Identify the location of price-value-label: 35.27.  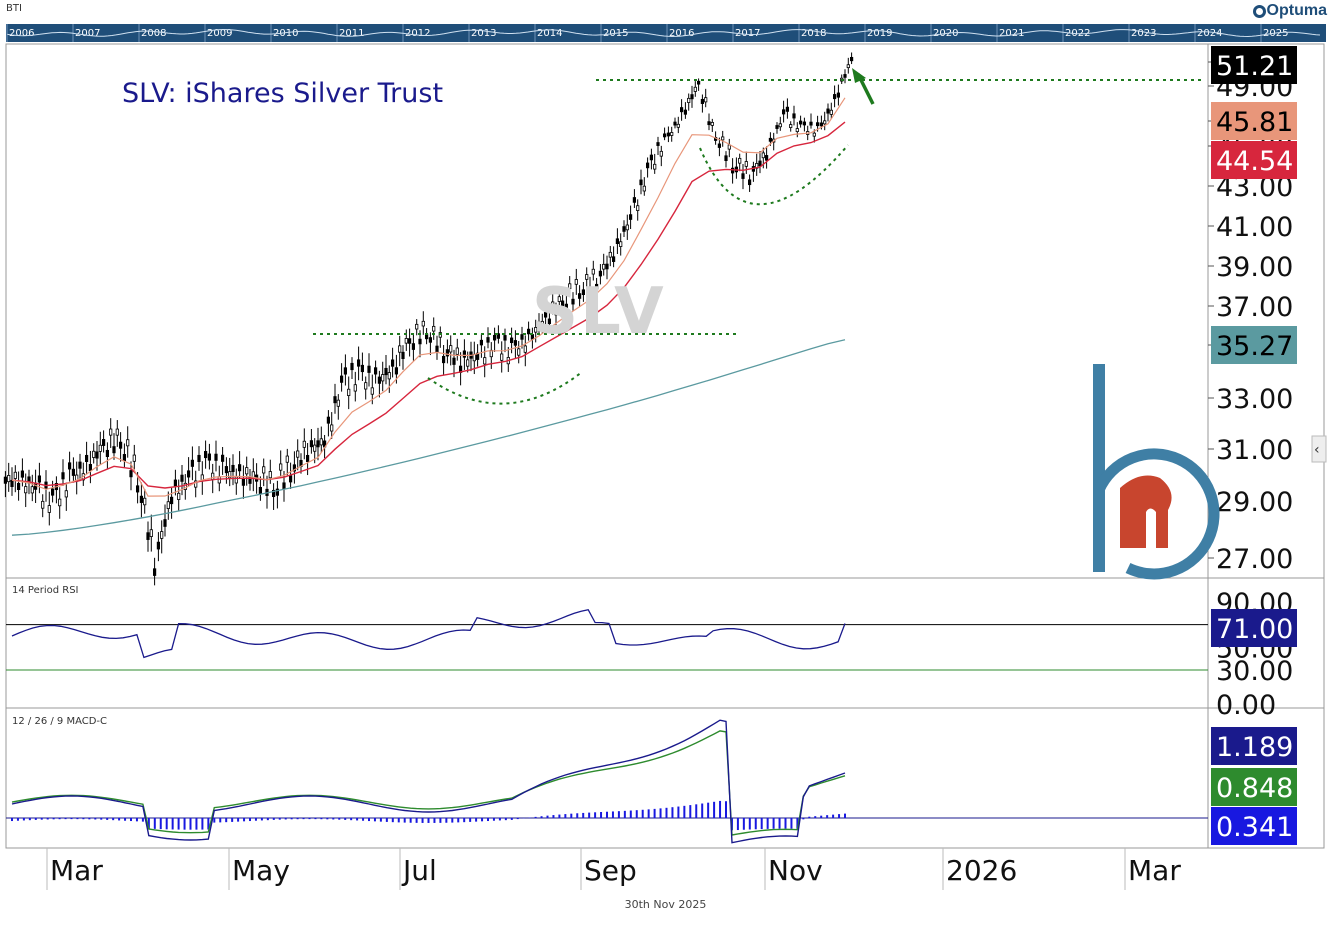
(1254, 346).